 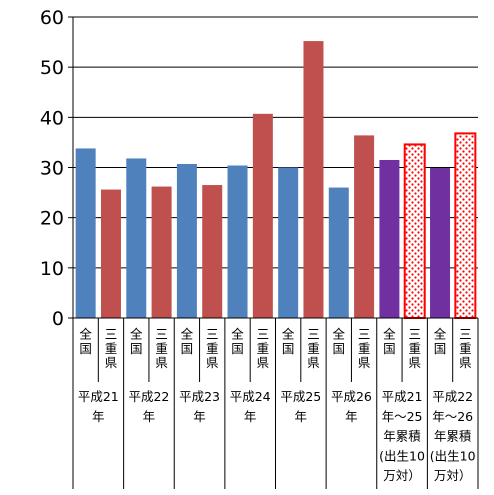 What do you see at coordinates (250, 406) in the screenshot?
I see `group-label: 平成24 年` at bounding box center [250, 406].